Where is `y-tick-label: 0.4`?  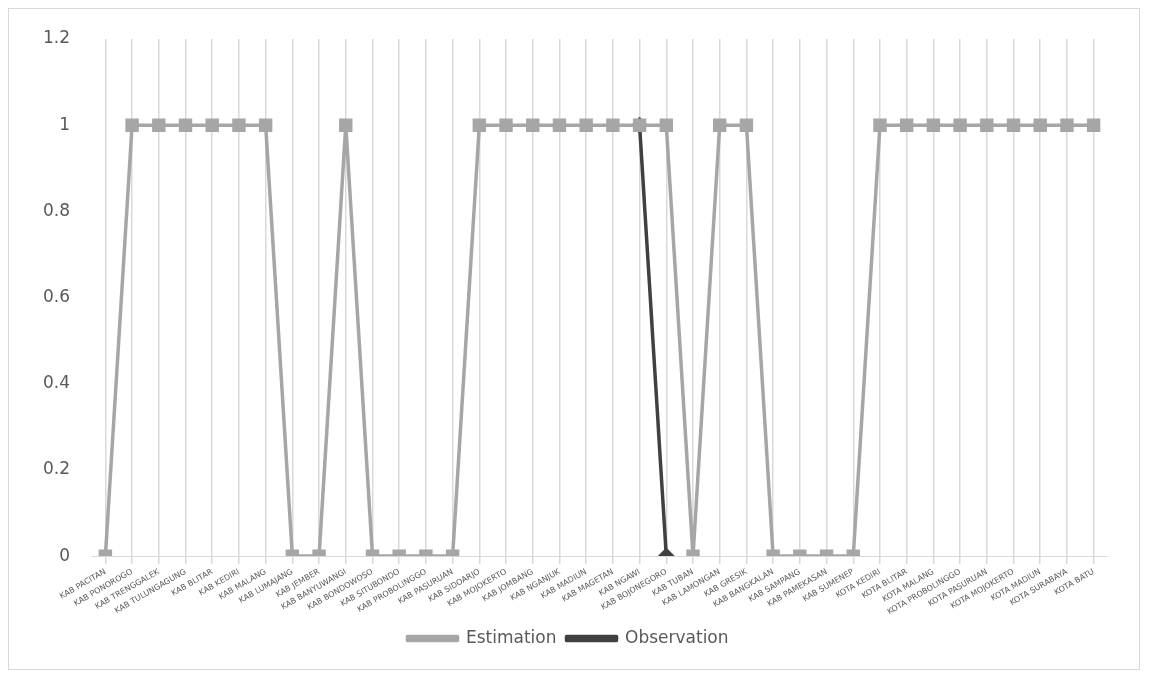 y-tick-label: 0.4 is located at coordinates (56, 382).